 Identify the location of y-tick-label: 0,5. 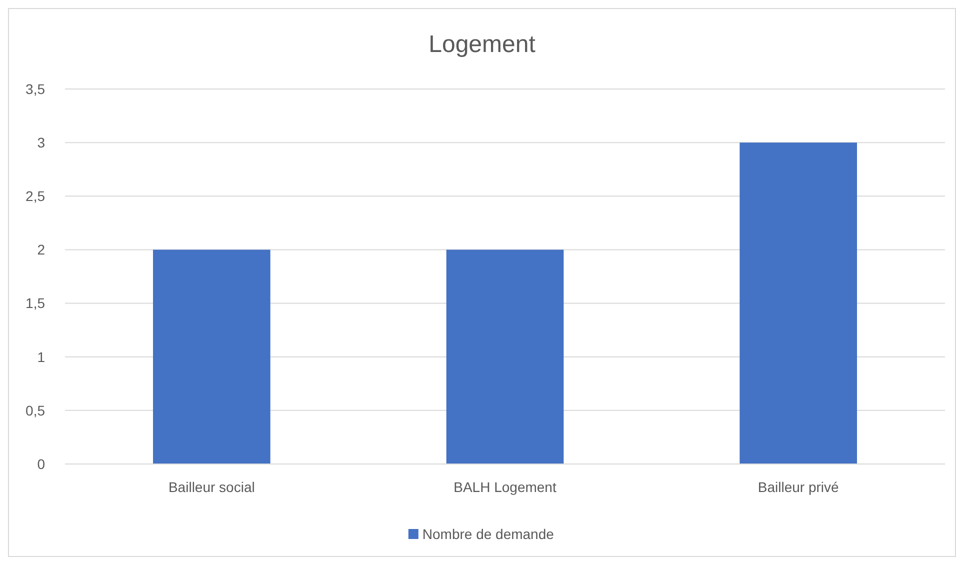
(36, 410).